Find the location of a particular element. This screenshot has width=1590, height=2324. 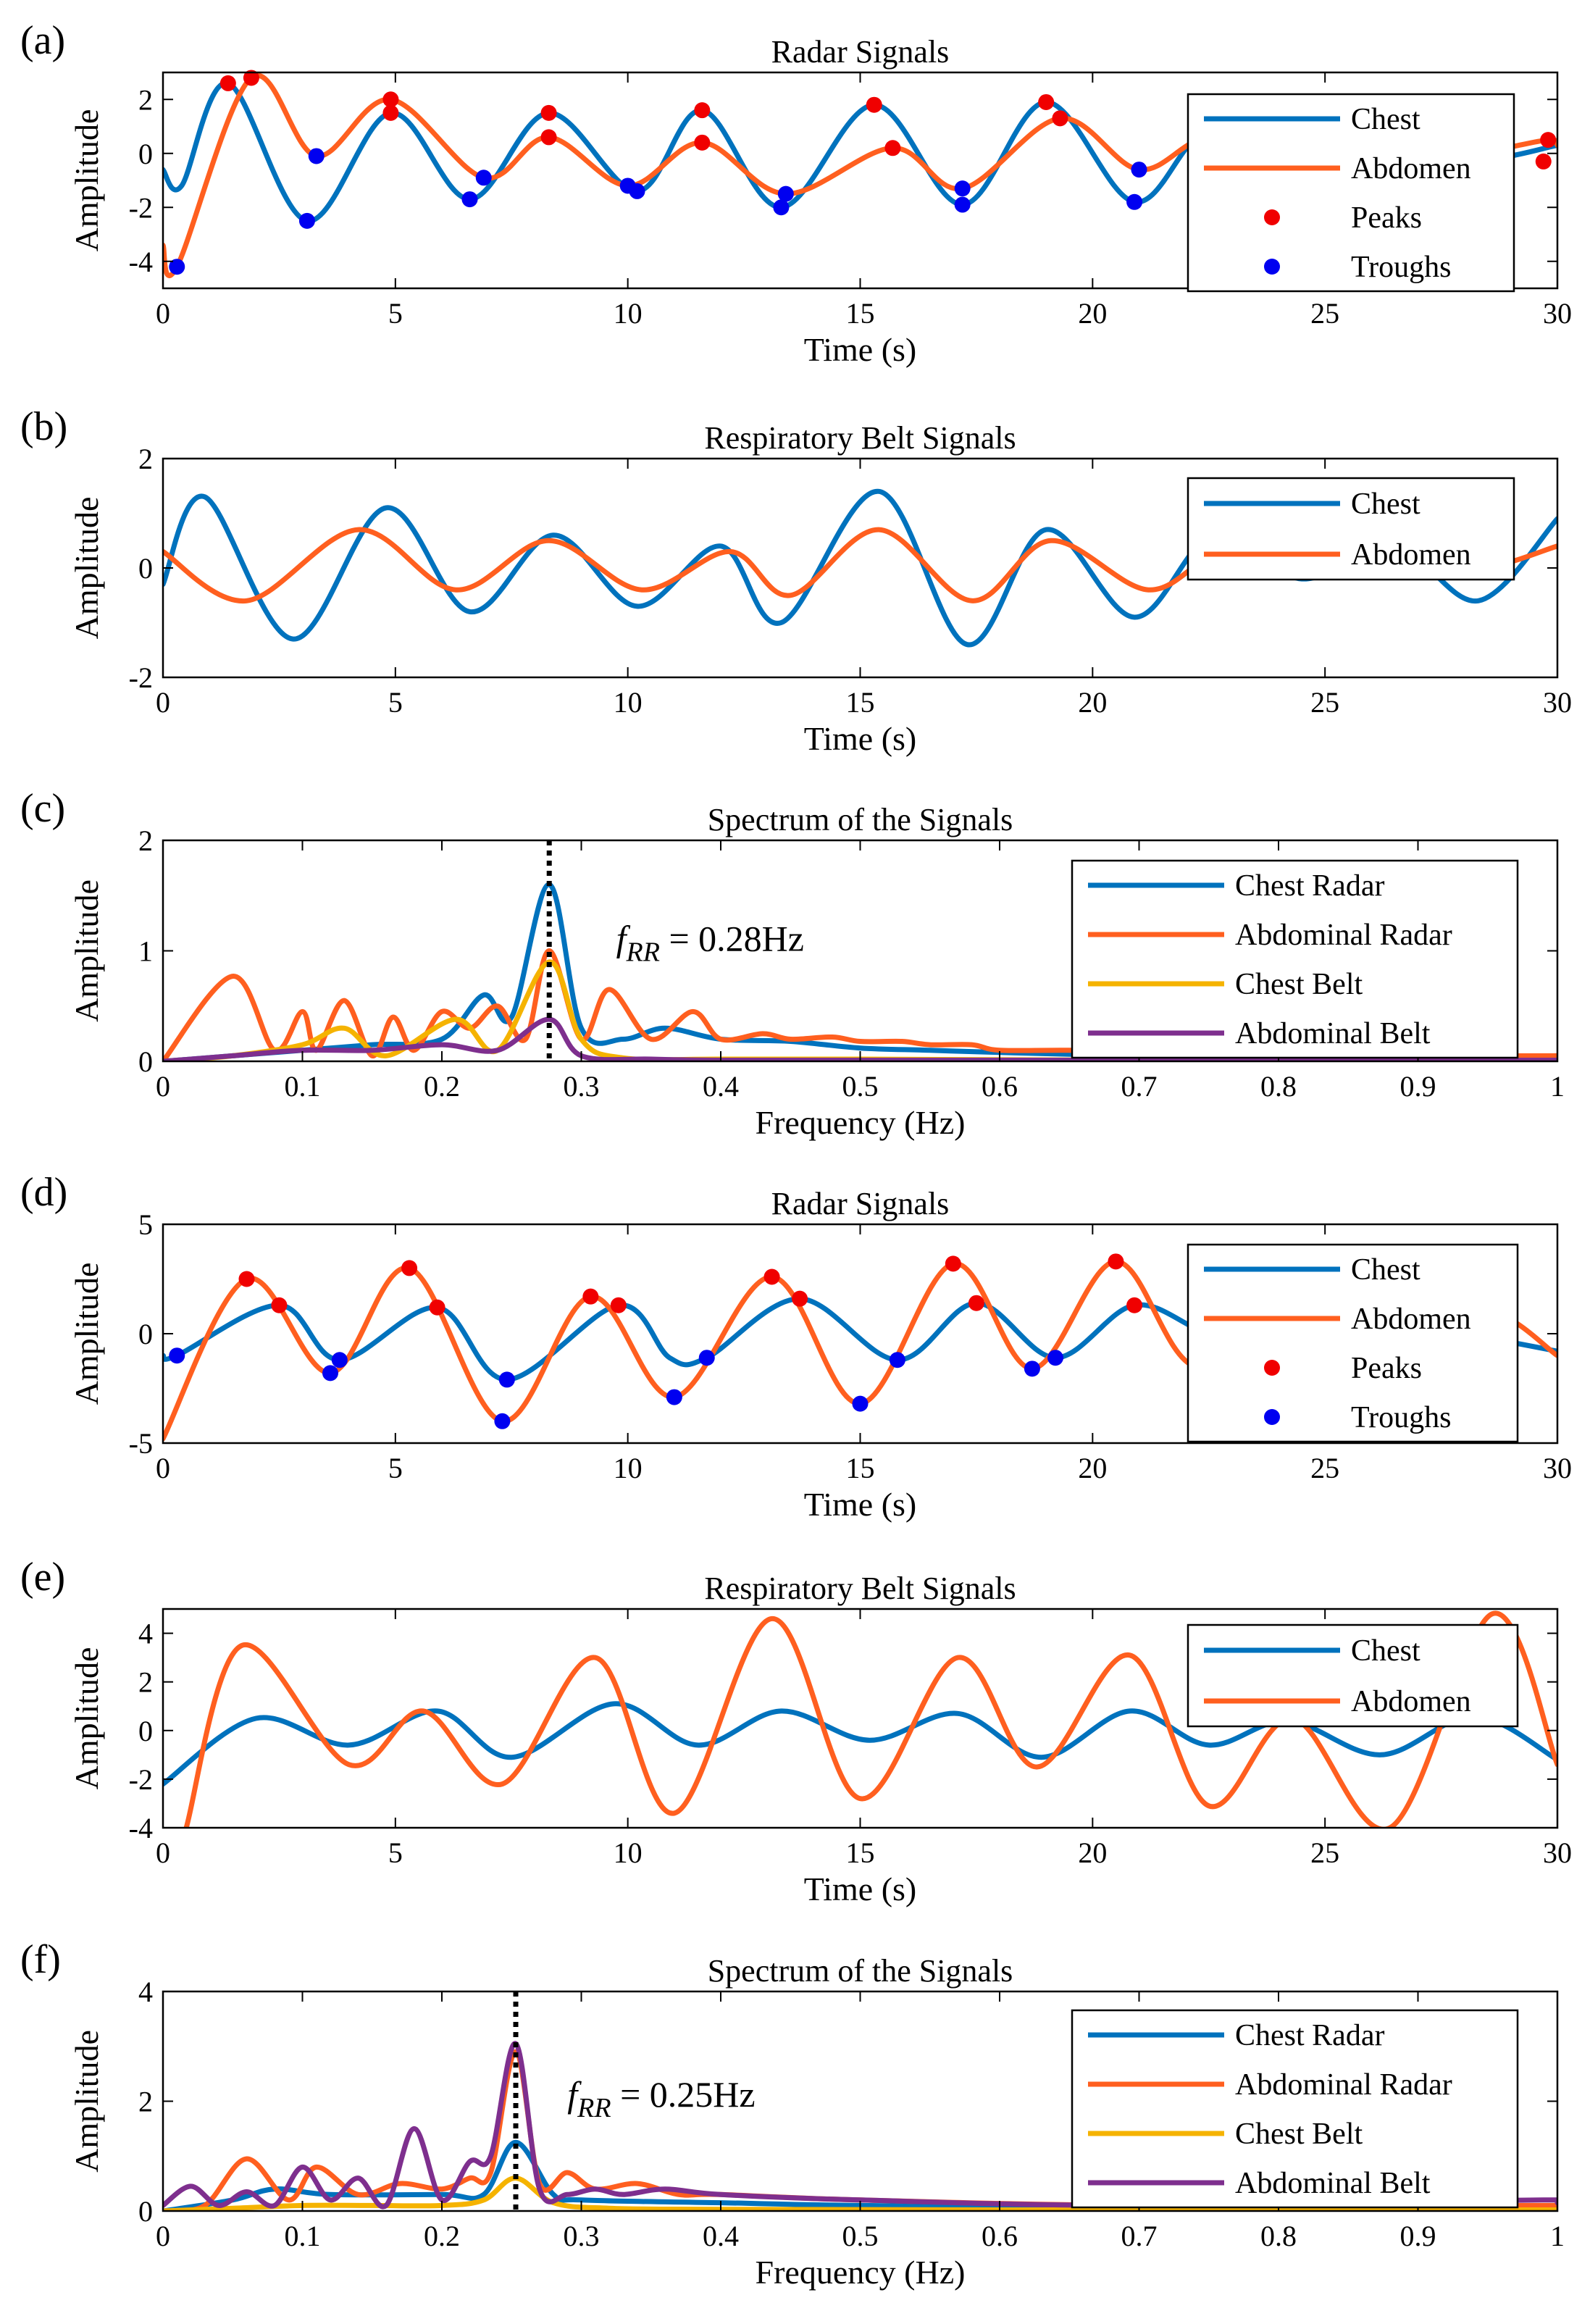

panel-title: Radar Signals is located at coordinates (861, 1204).